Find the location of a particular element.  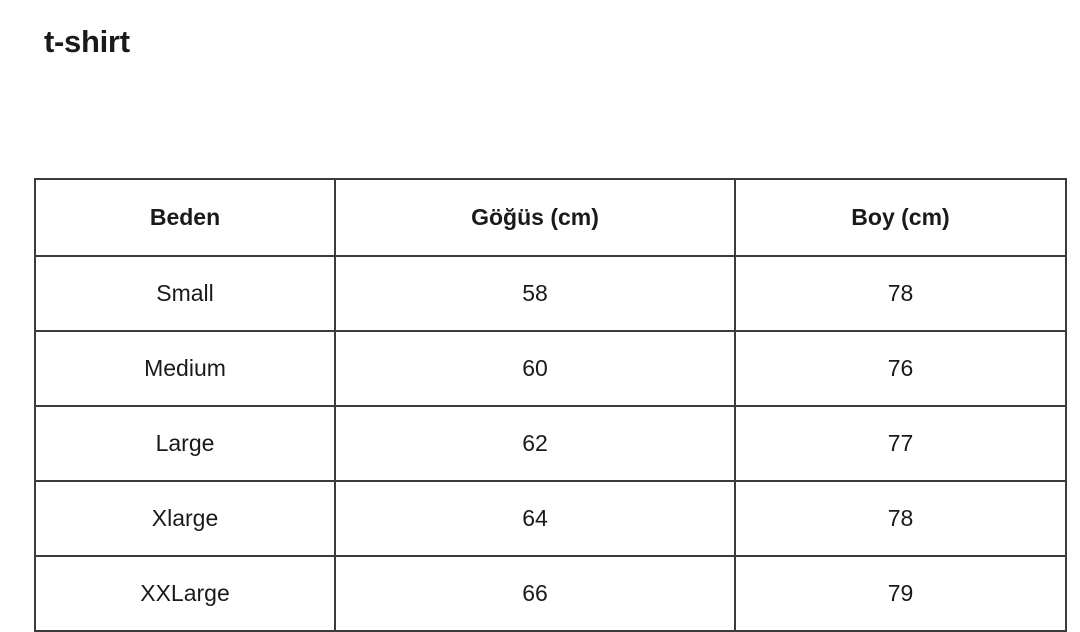

cell-gogus: 64 is located at coordinates (535, 518).